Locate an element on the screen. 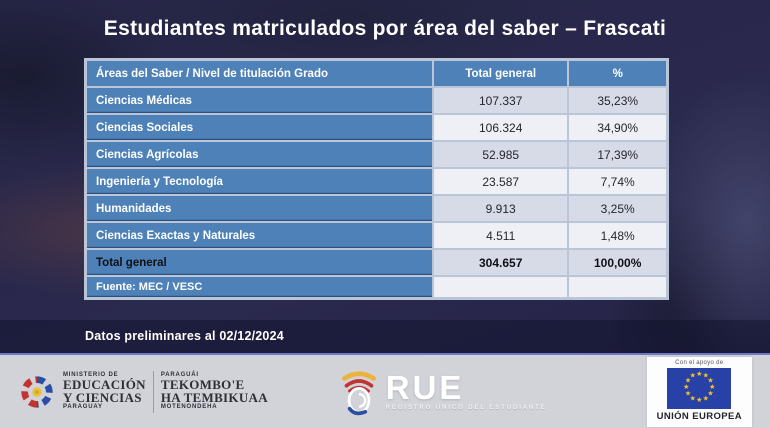 Image resolution: width=770 pixels, height=428 pixels. ministry-line-main2: Y CIENCIAS is located at coordinates (102, 397).